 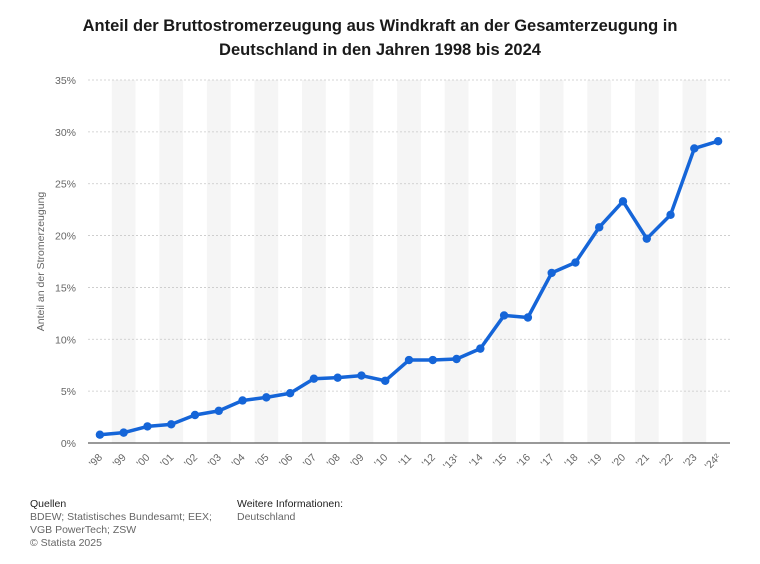 I want to click on x-tick-label: '10, so click(x=381, y=461).